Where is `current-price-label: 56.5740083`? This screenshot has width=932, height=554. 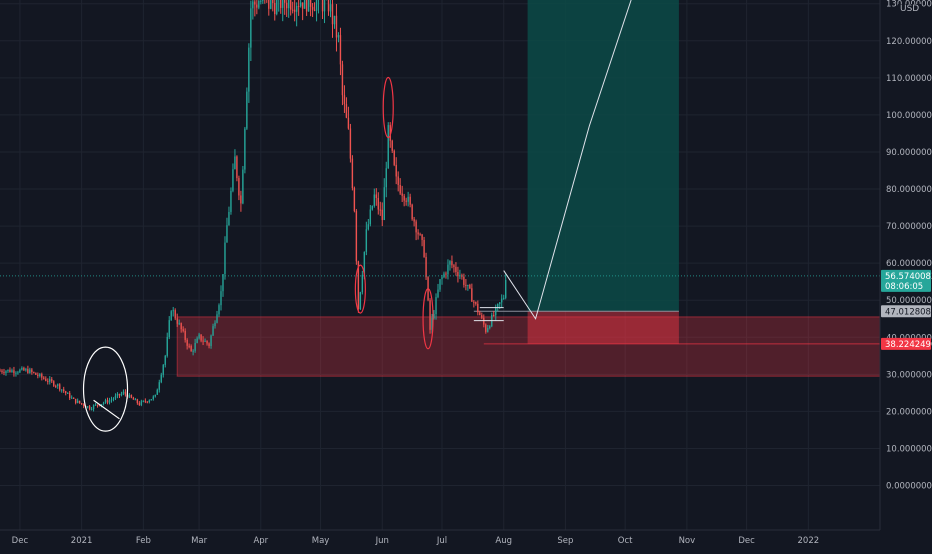 current-price-label: 56.5740083 is located at coordinates (908, 277).